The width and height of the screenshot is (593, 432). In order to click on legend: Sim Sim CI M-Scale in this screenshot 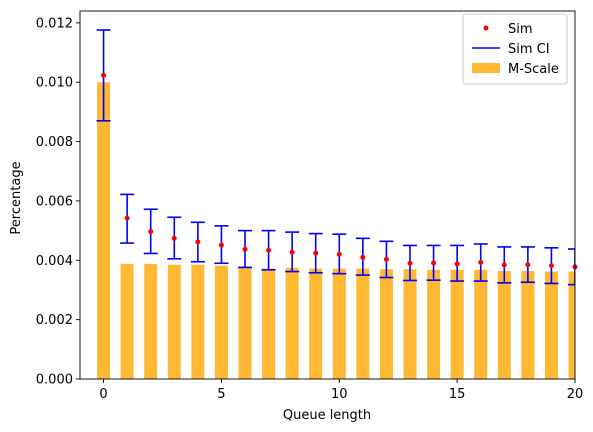, I will do `click(515, 49)`.